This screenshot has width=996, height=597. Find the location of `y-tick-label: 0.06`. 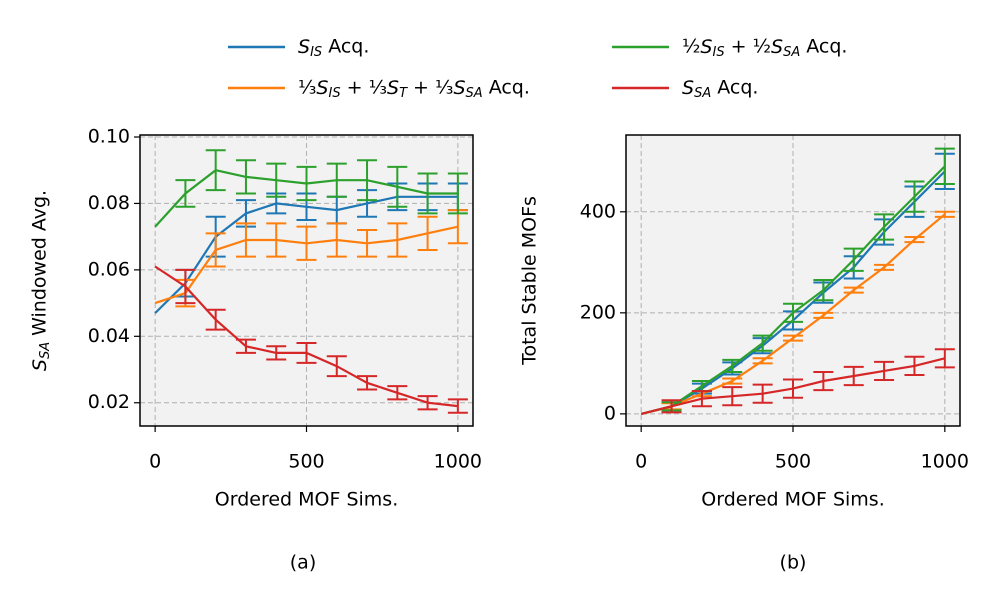

y-tick-label: 0.06 is located at coordinates (109, 269).